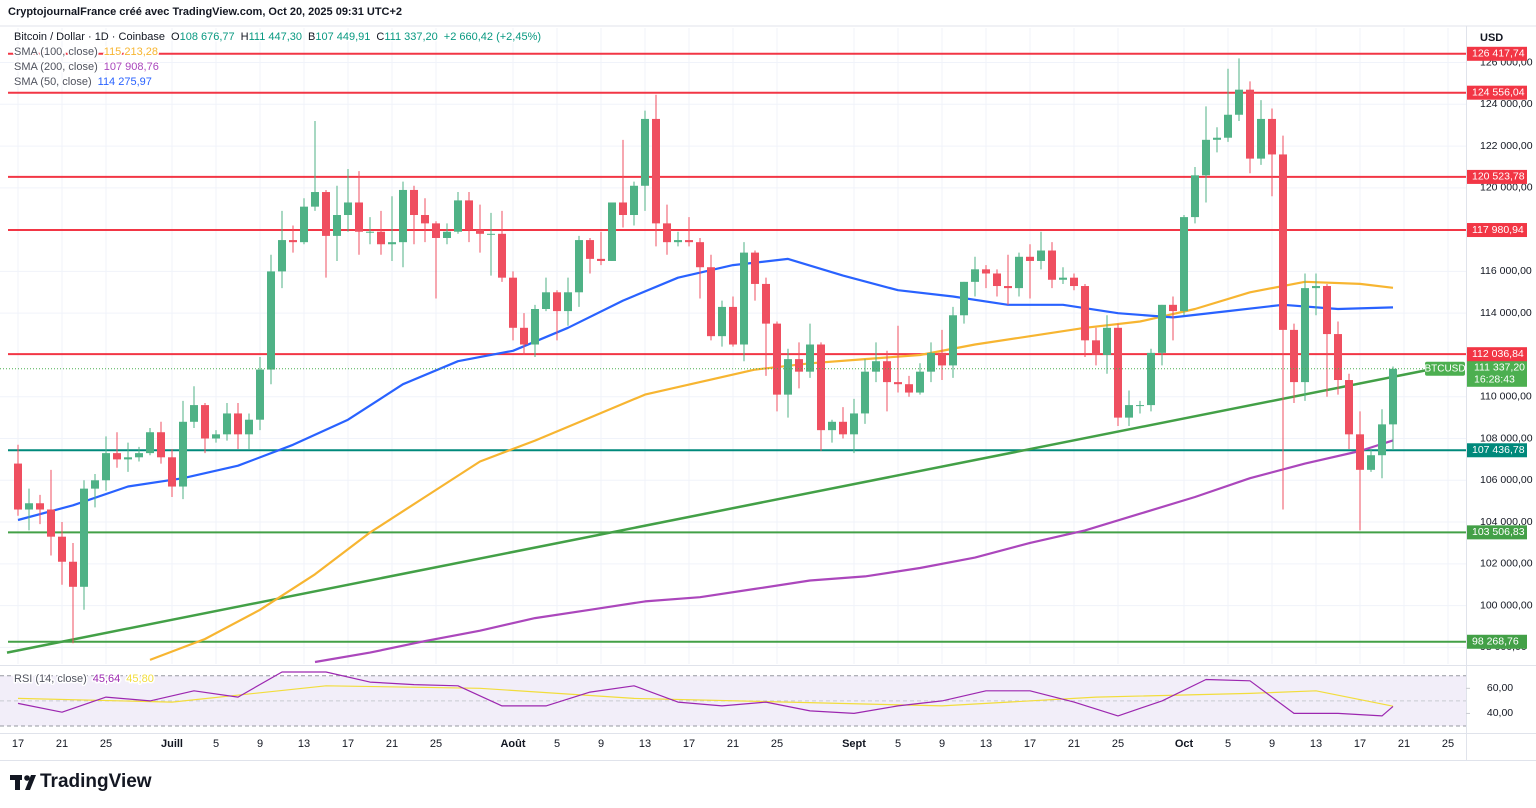 The height and width of the screenshot is (808, 1536). I want to click on legend-value: 45,80, so click(140, 679).